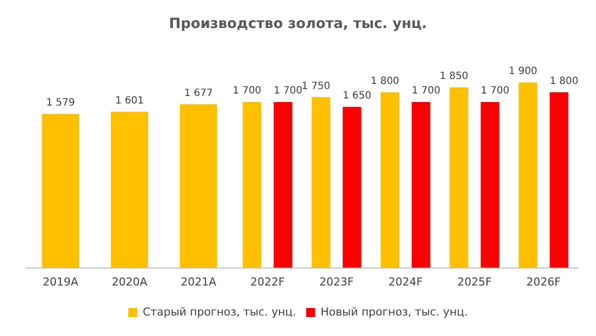  Describe the element at coordinates (474, 281) in the screenshot. I see `x-tick-label: 2025F` at that location.